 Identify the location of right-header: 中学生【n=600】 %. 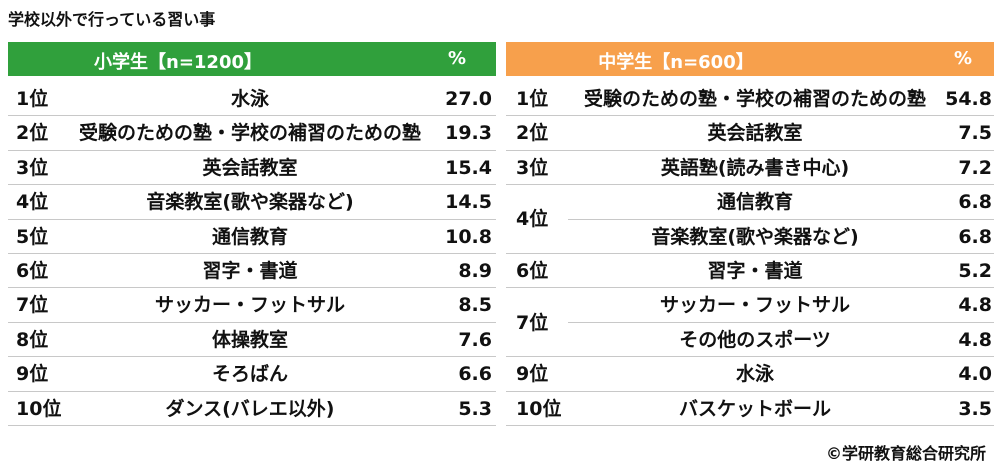
(750, 59).